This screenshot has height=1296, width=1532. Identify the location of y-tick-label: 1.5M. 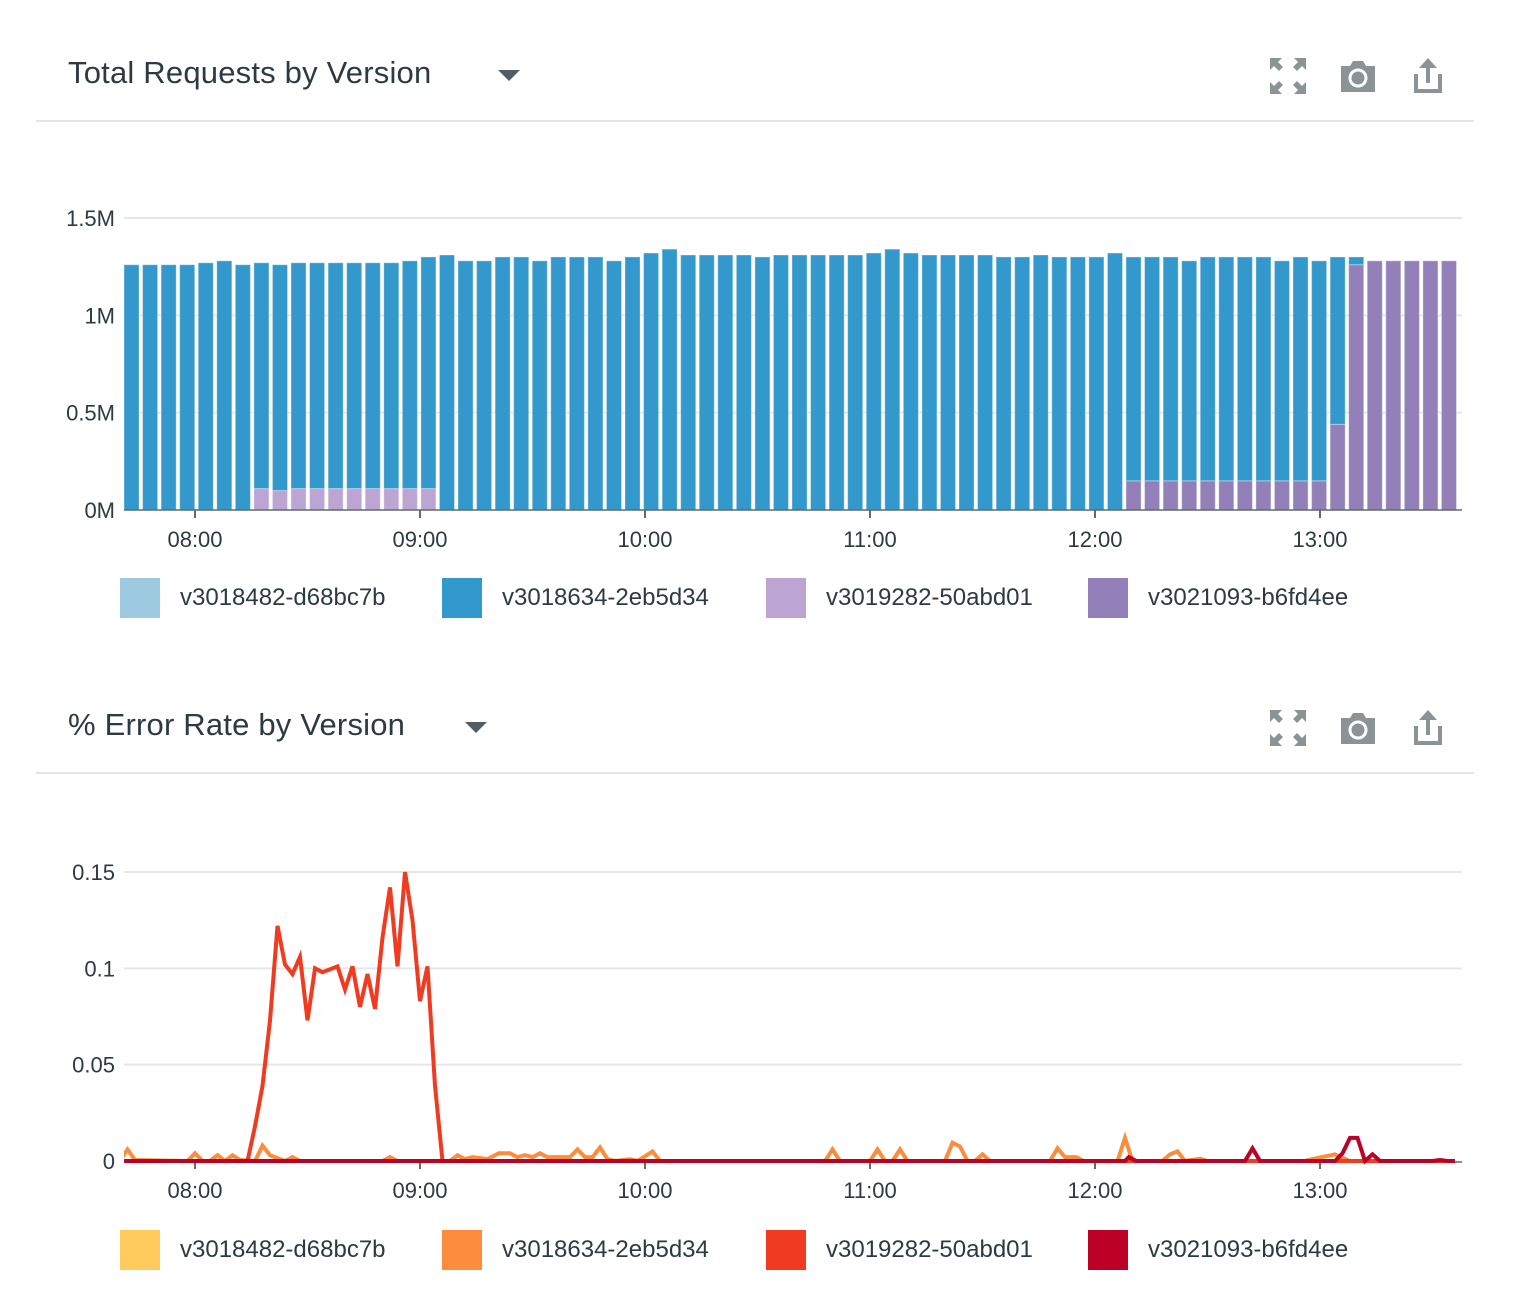
(90, 218).